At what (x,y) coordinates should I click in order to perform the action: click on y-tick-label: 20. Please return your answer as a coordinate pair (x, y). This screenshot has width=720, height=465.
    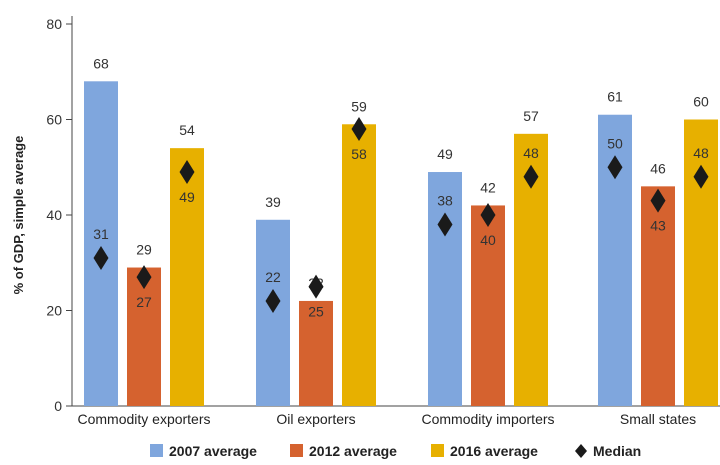
    Looking at the image, I should click on (54, 311).